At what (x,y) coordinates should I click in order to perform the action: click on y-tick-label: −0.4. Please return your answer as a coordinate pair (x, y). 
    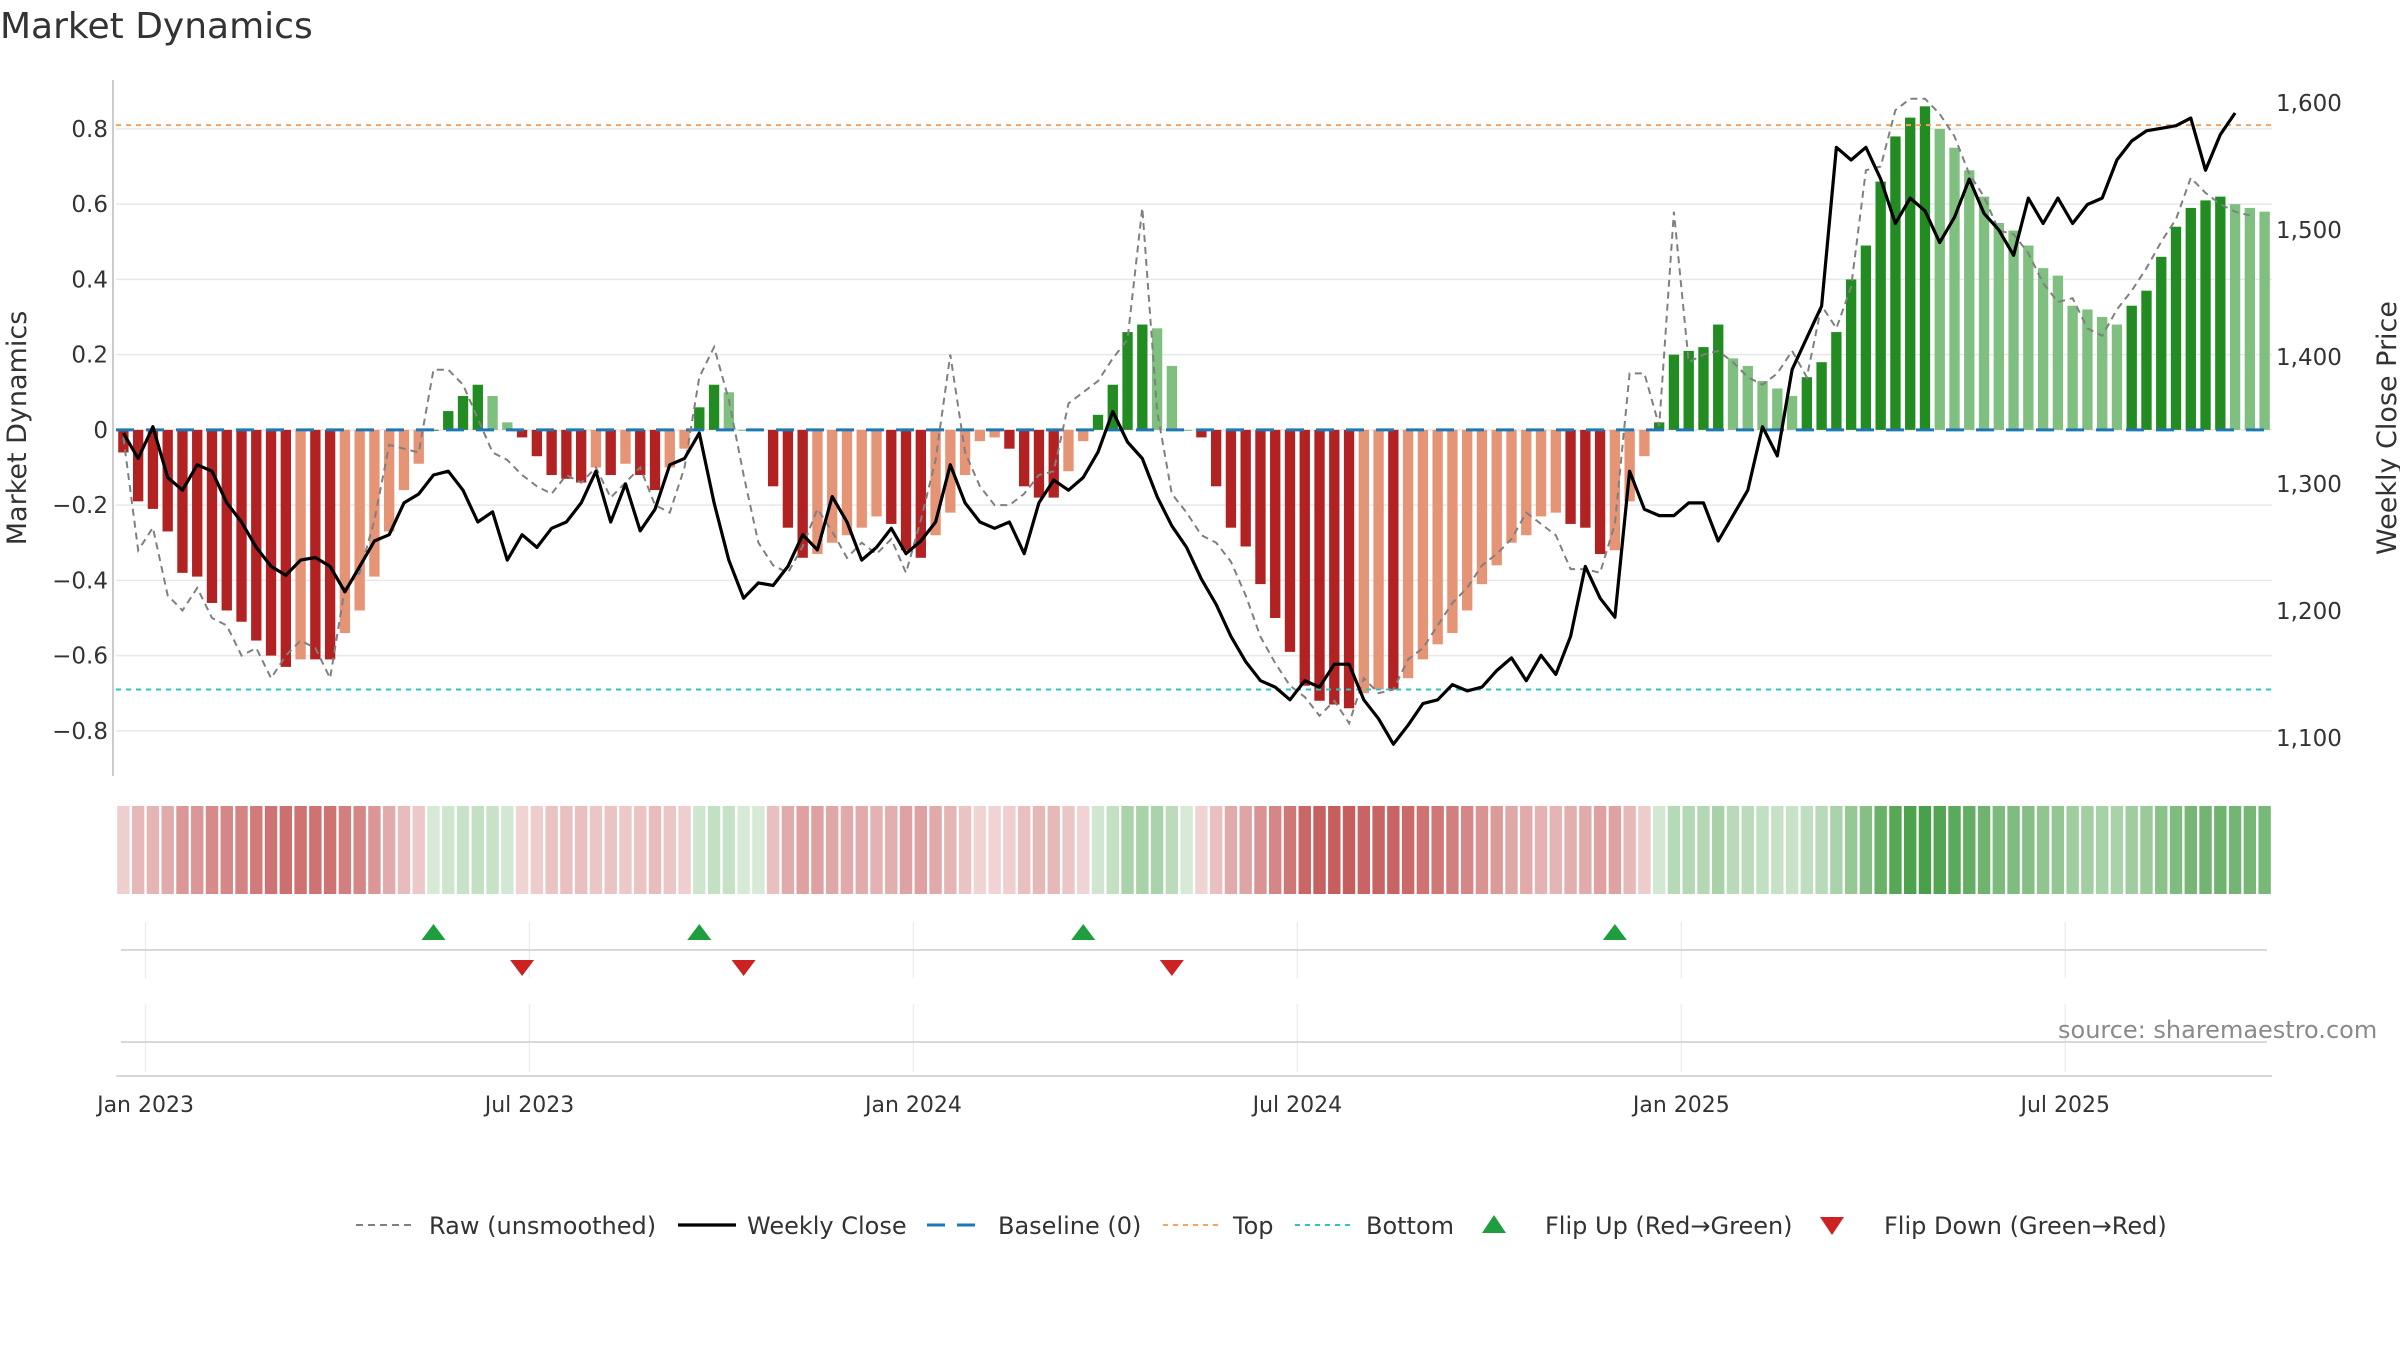
    Looking at the image, I should click on (80, 581).